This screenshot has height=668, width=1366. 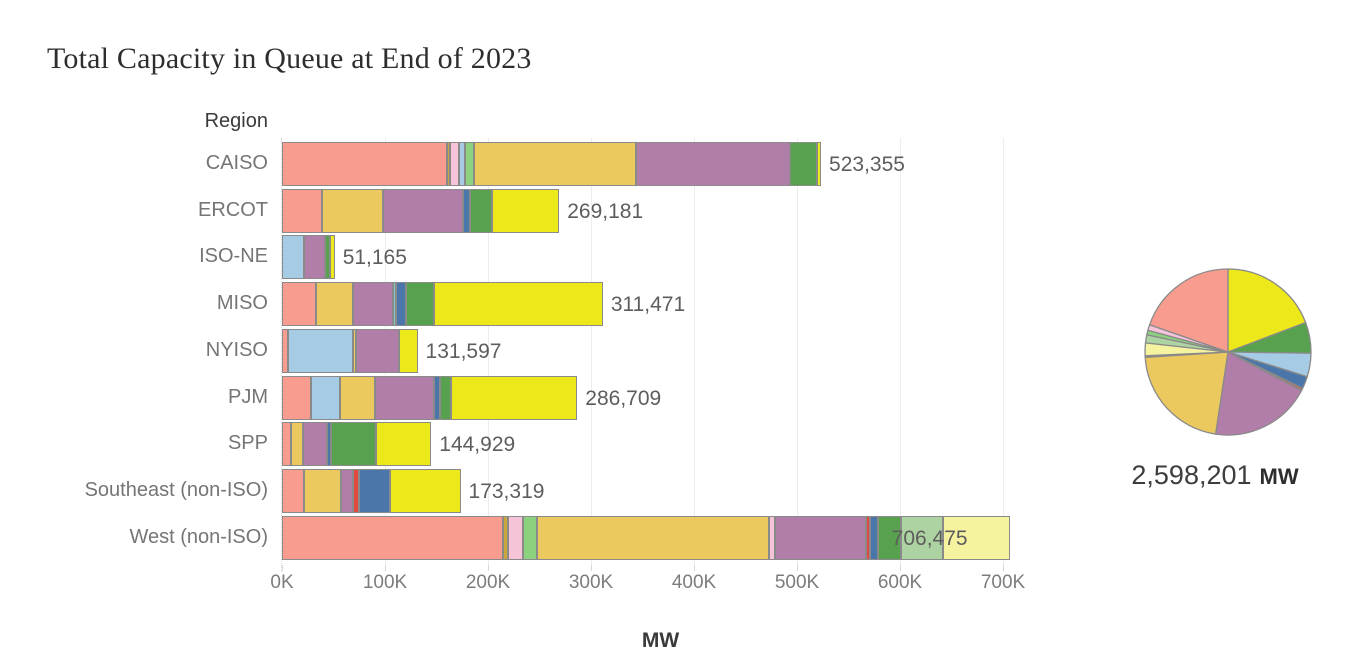 I want to click on bar-value-label: 269,181, so click(x=605, y=211).